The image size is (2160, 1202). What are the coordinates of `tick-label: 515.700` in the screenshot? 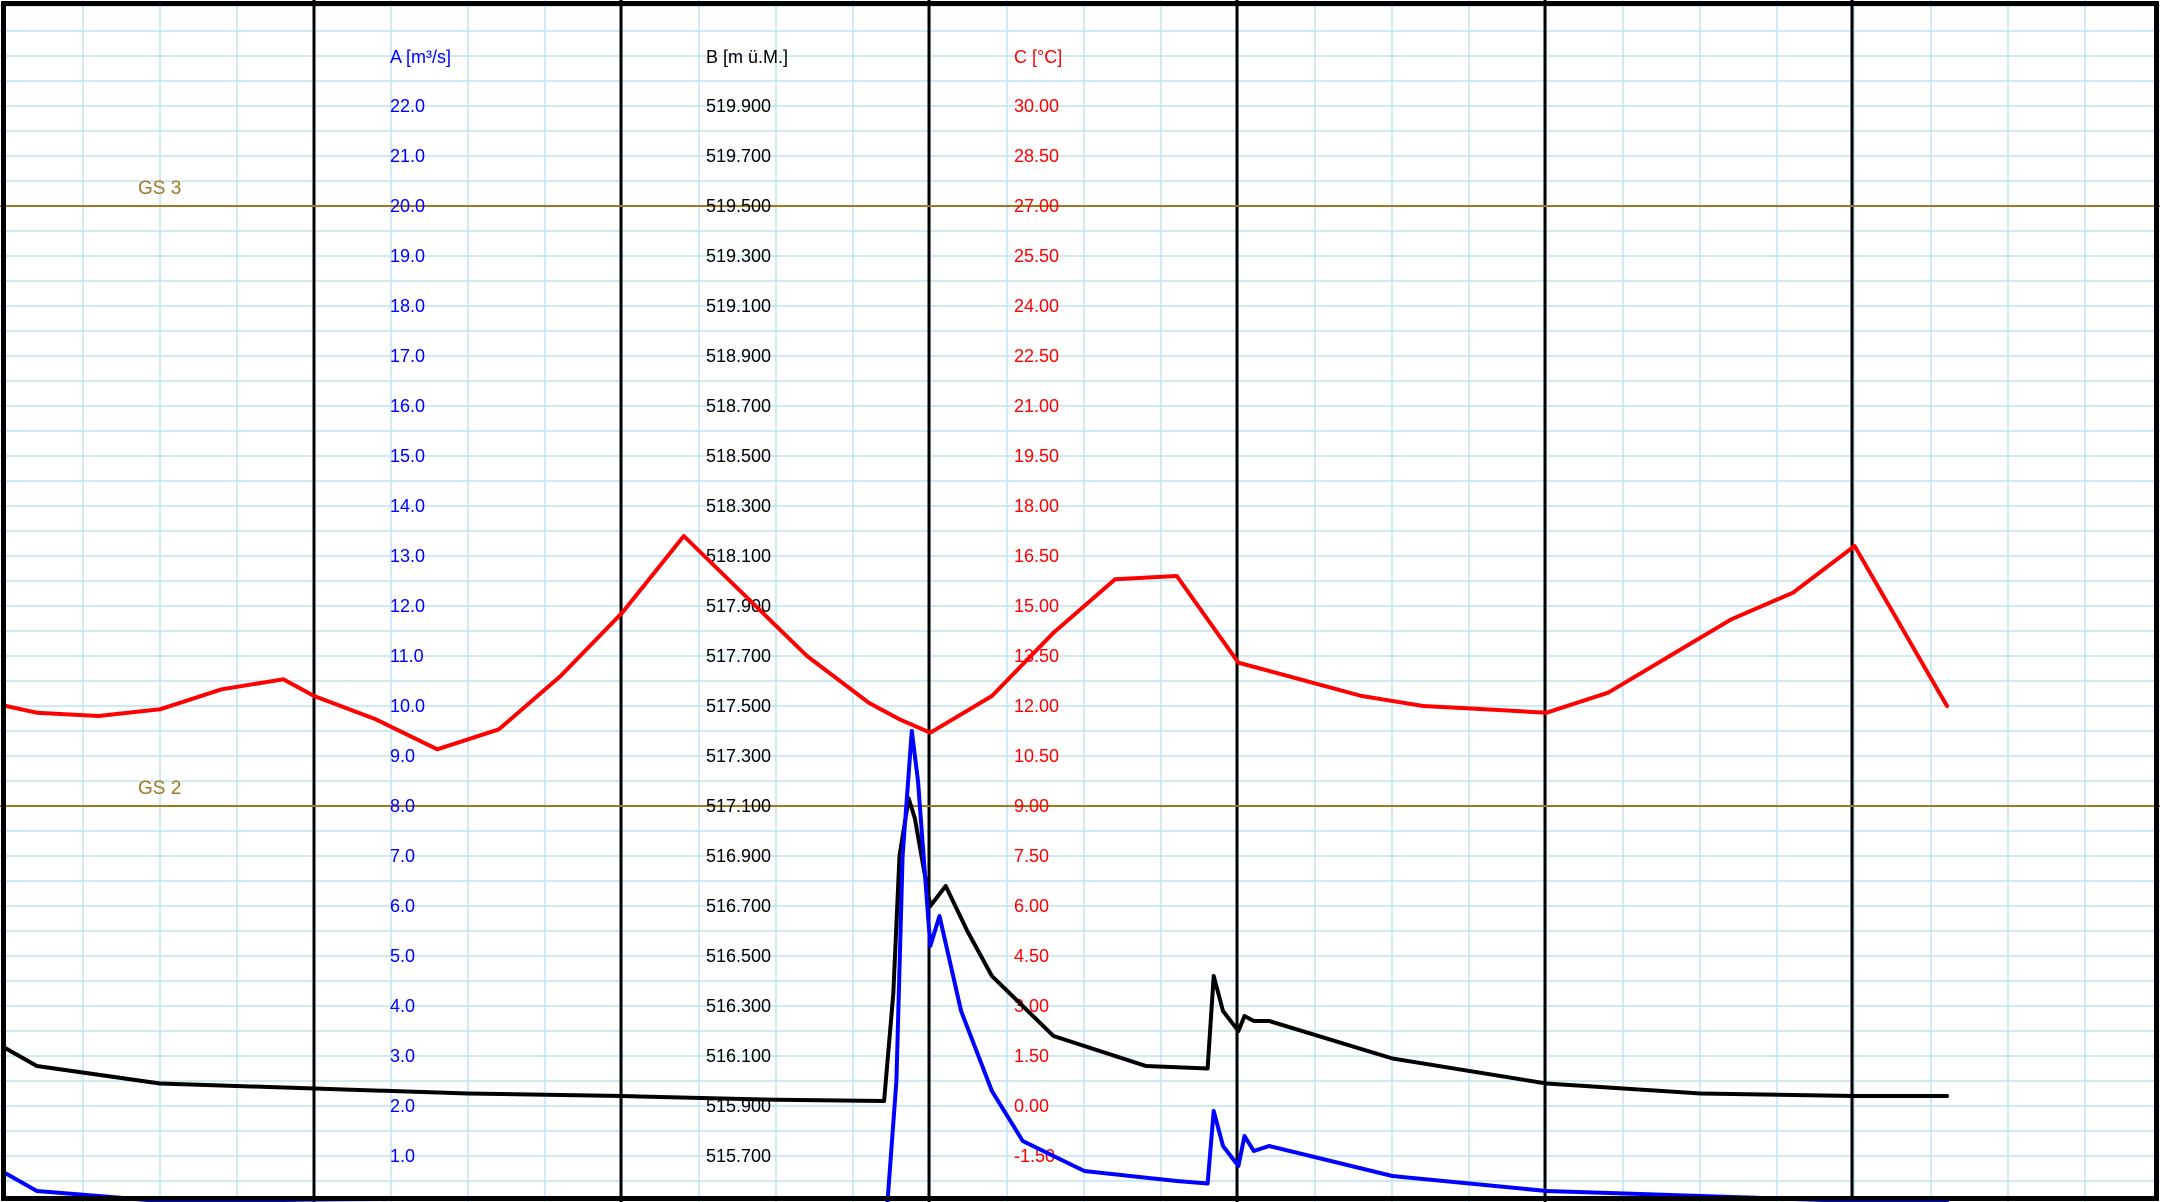 It's located at (738, 1156).